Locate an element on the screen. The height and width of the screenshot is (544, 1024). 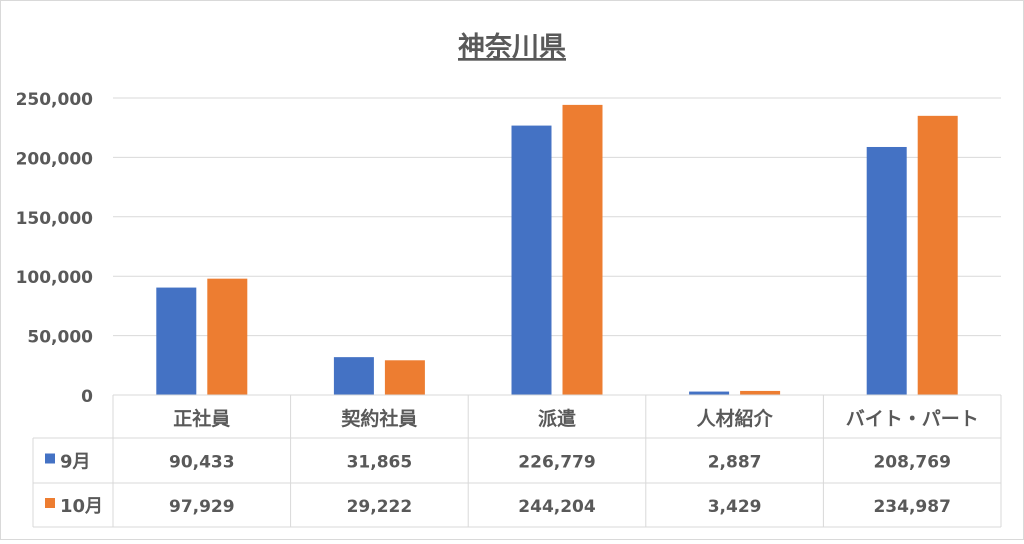
table-value: 2,887 is located at coordinates (735, 463).